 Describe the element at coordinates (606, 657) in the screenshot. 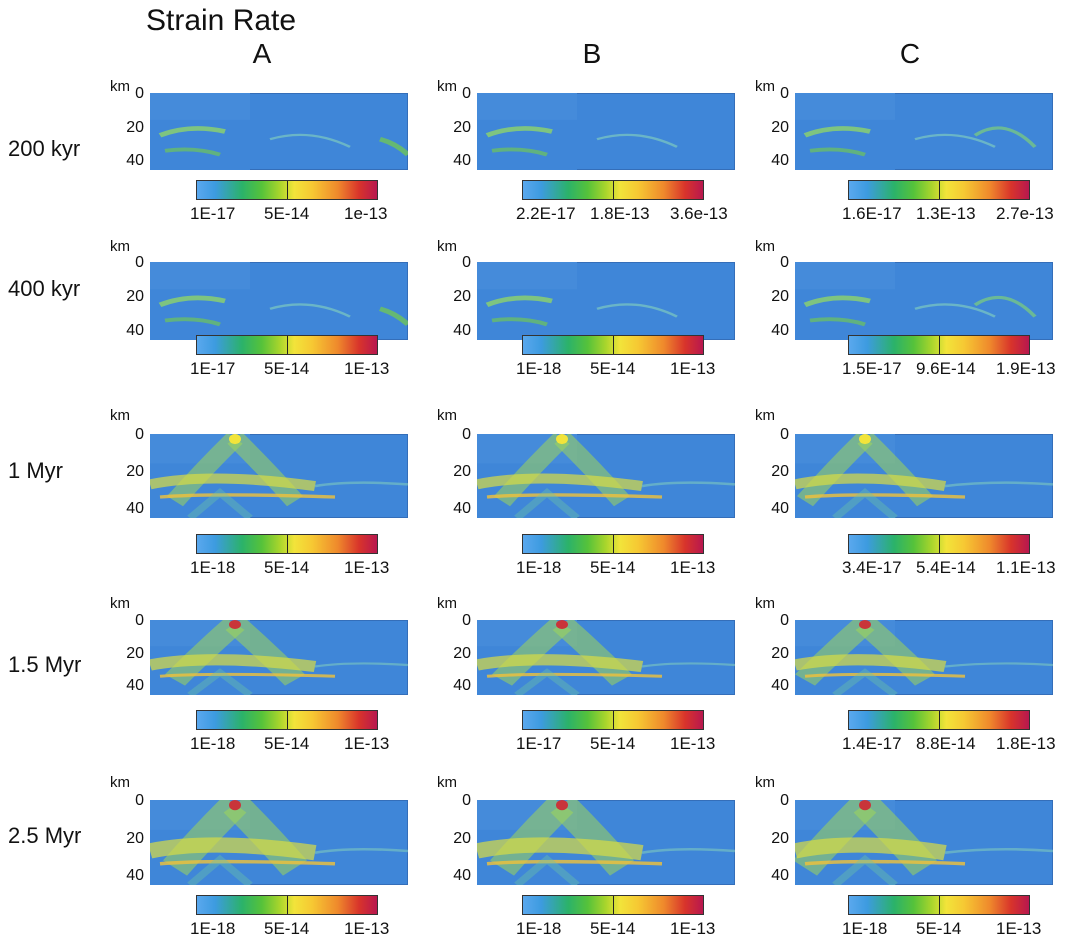

I see `strain-rate-field-1-5myr-b` at that location.